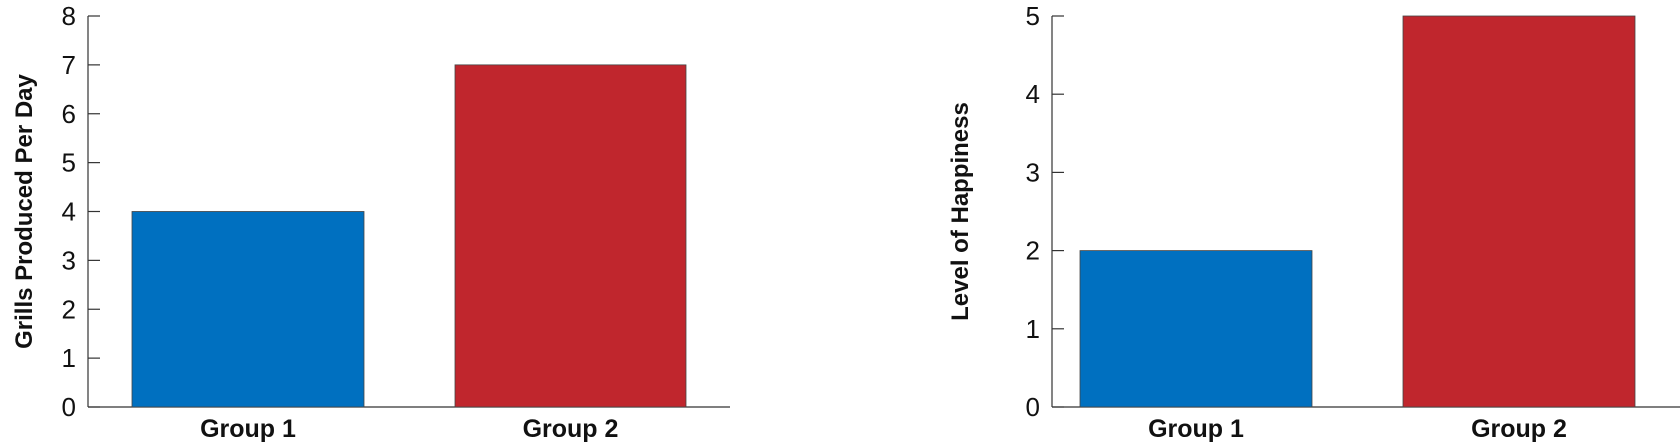 This screenshot has width=1680, height=446. What do you see at coordinates (248, 429) in the screenshot?
I see `grills-category-label: Group 1` at bounding box center [248, 429].